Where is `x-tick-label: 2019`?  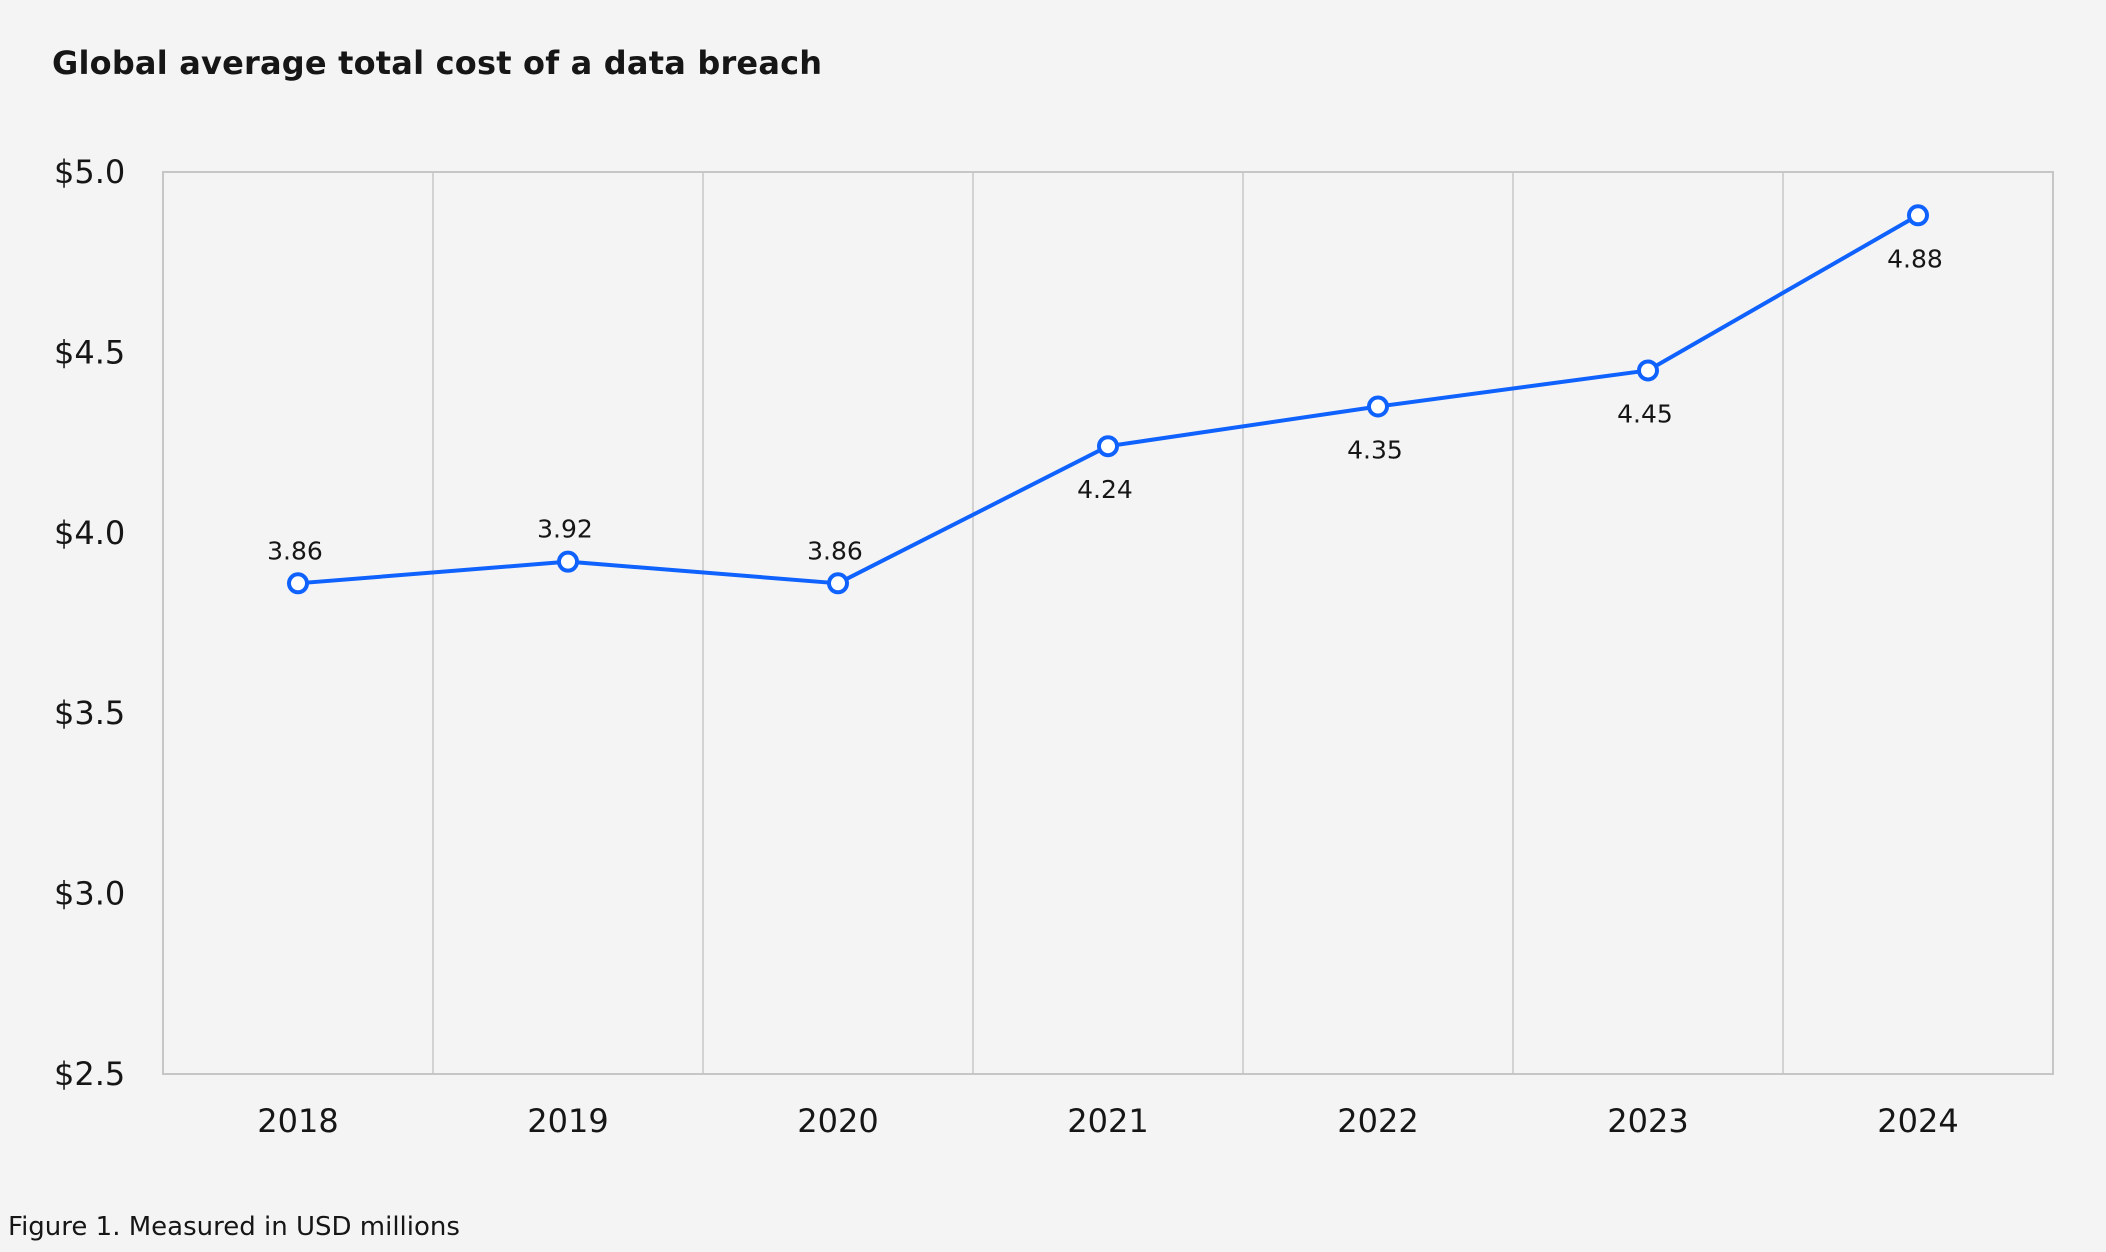
x-tick-label: 2019 is located at coordinates (567, 1121).